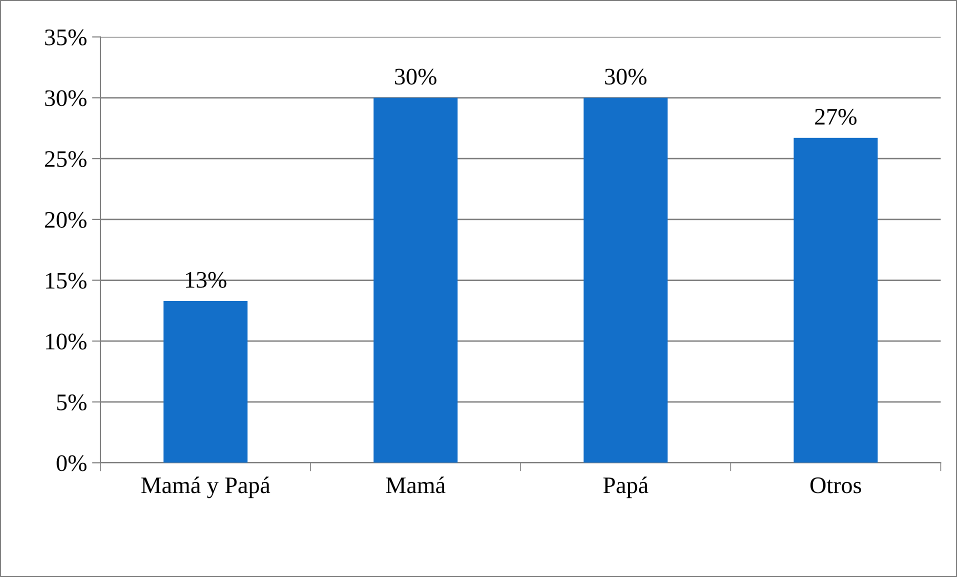 The image size is (957, 577). I want to click on y-tick-label: 0%, so click(71, 463).